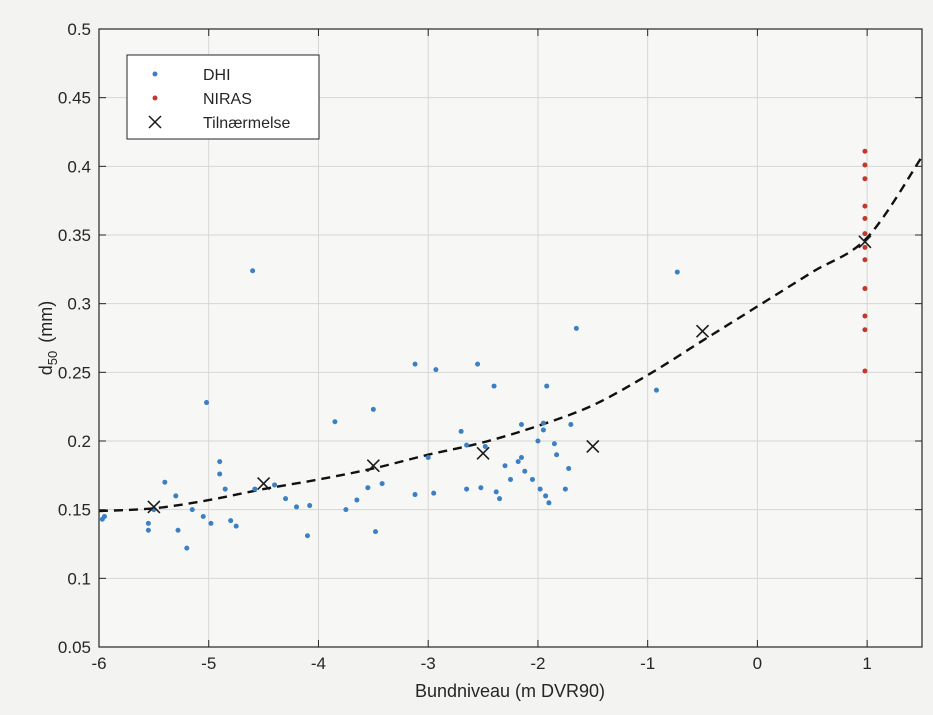 This screenshot has width=933, height=715. Describe the element at coordinates (155, 74) in the screenshot. I see `legend-dhi-marker` at that location.